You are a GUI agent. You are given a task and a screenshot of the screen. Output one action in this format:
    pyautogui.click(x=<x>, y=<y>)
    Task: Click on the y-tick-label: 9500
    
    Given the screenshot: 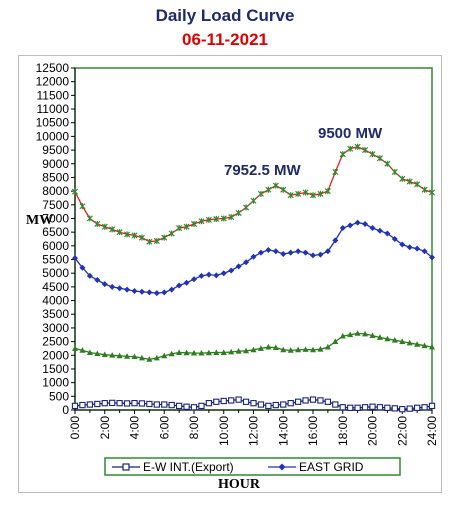 What is the action you would take?
    pyautogui.click(x=55, y=150)
    